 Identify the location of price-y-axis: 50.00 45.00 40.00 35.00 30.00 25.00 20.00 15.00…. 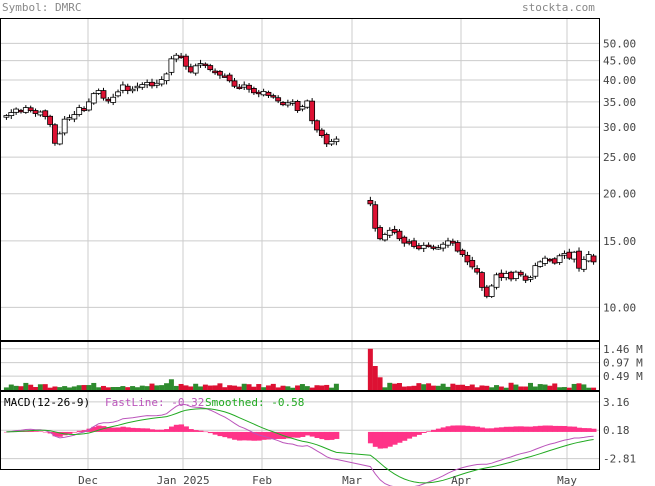
(619, 175).